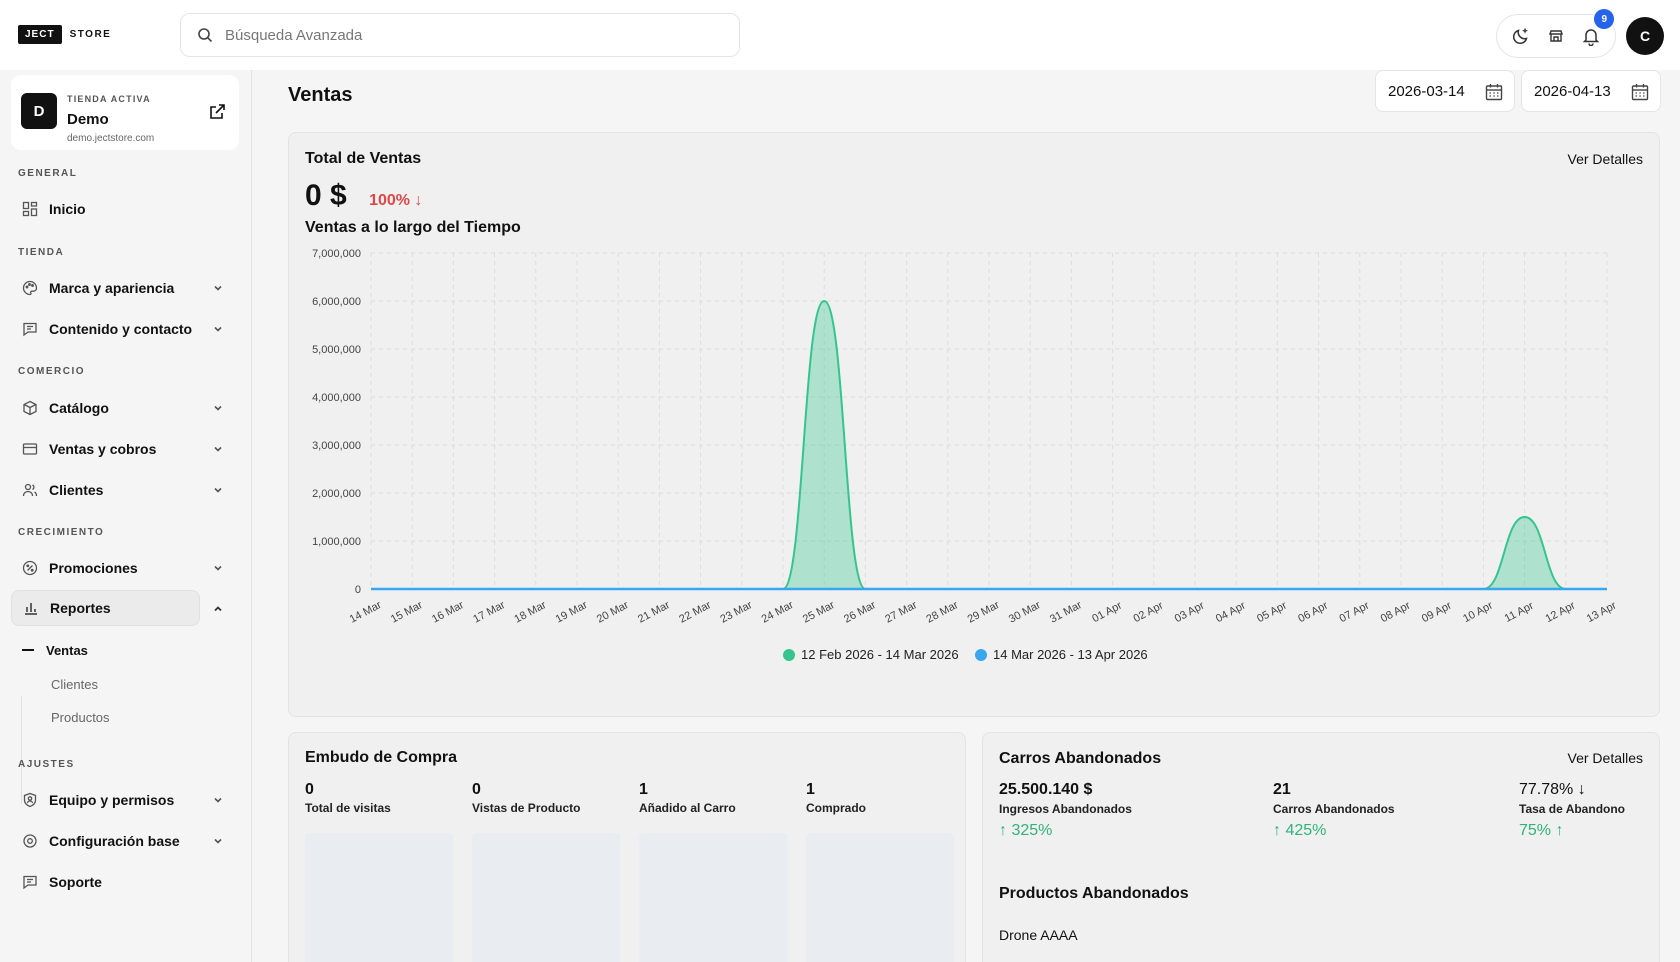 This screenshot has width=1680, height=962. I want to click on metric-value: 77.78% ↓, so click(1552, 789).